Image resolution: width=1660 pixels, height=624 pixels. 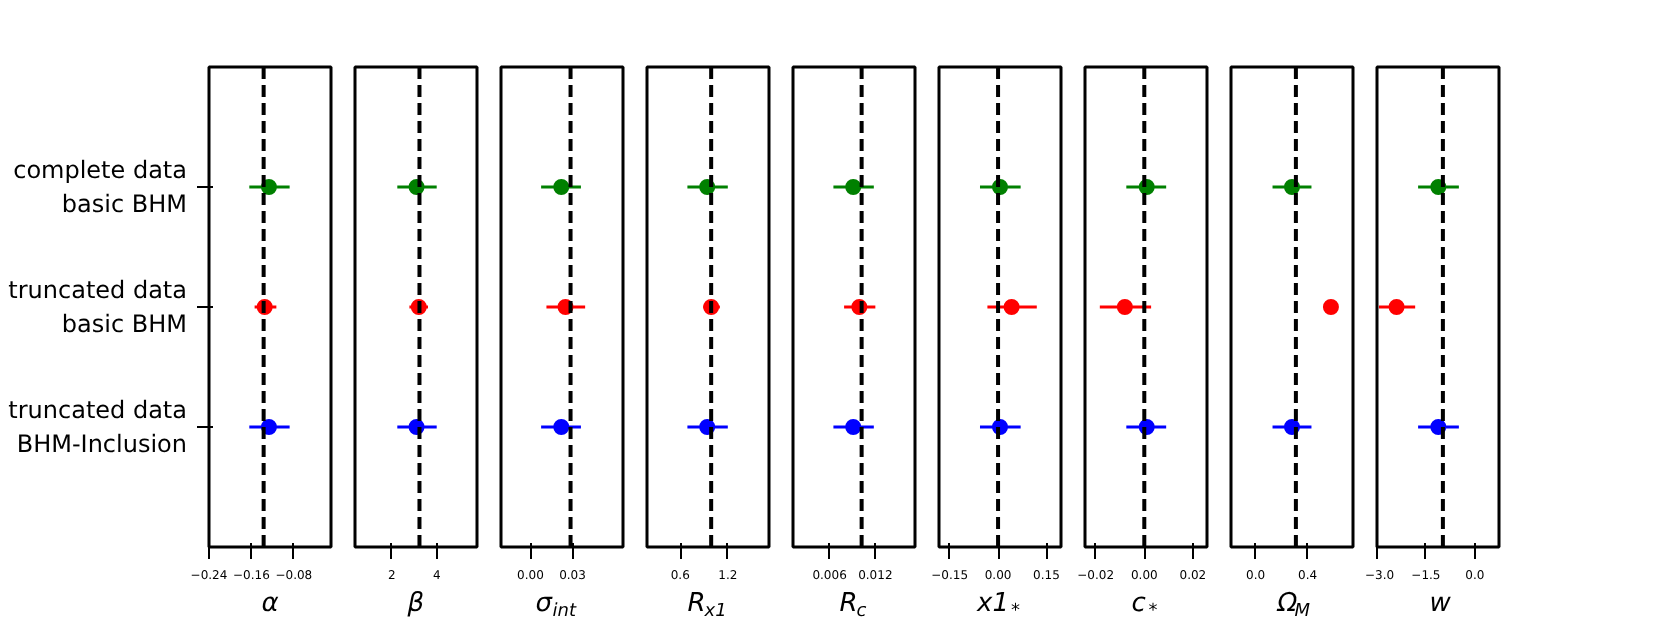 I want to click on x-axis-title: w, so click(x=1440, y=604).